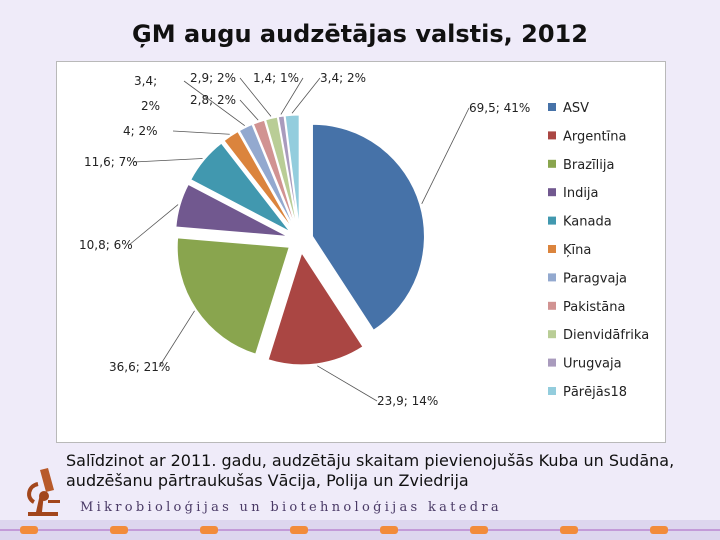  Describe the element at coordinates (592, 364) in the screenshot. I see `legend-label: Urugvaja` at that location.